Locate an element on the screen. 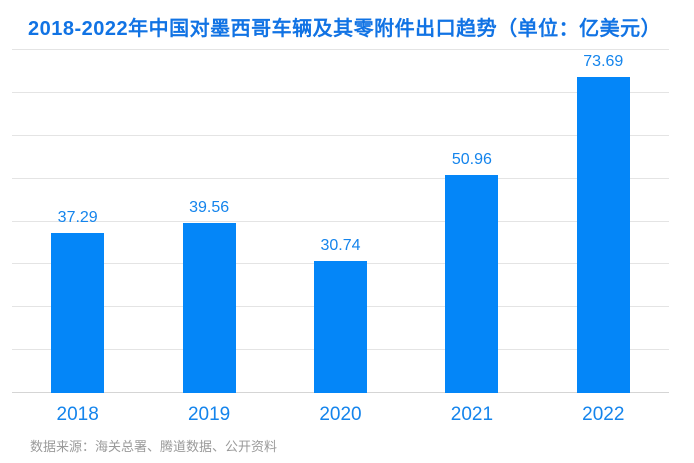  bar-2019 is located at coordinates (209, 308).